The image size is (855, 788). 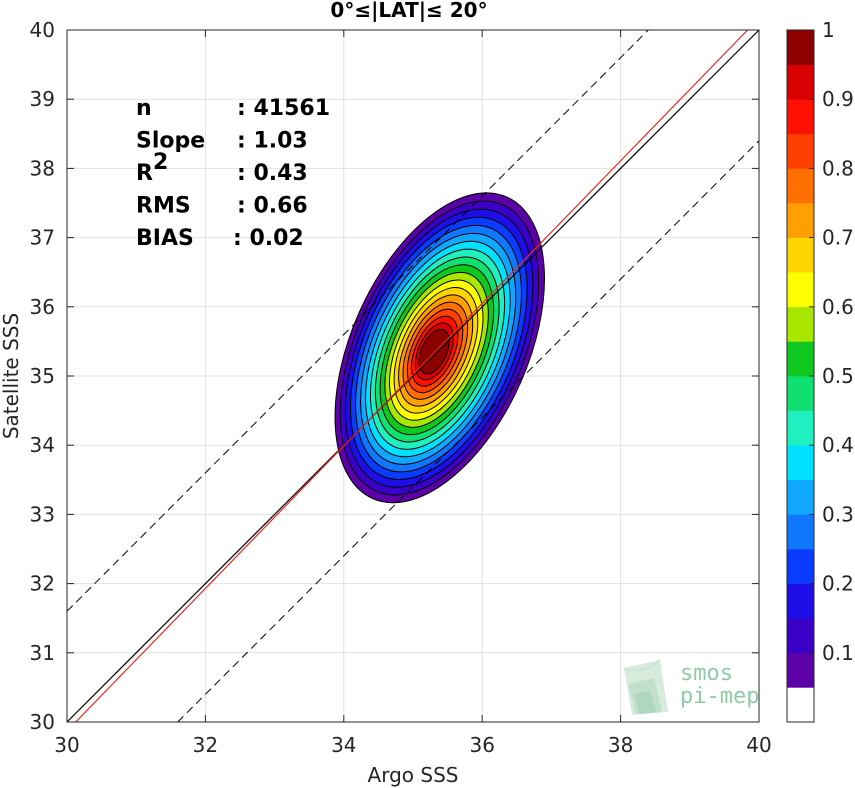 I want to click on y-tick-label: 40, so click(x=42, y=30).